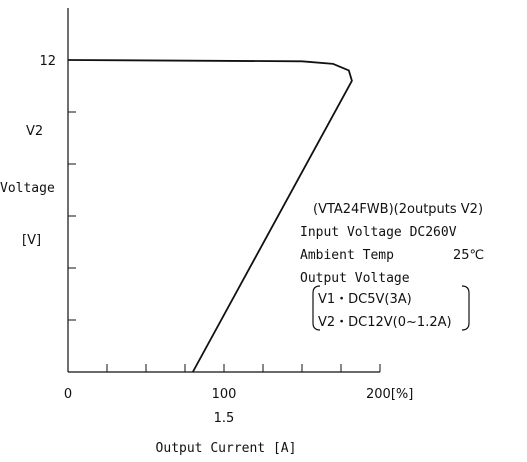 The image size is (527, 462). Describe the element at coordinates (226, 448) in the screenshot. I see `x-axis-label: Output Current [A]` at that location.